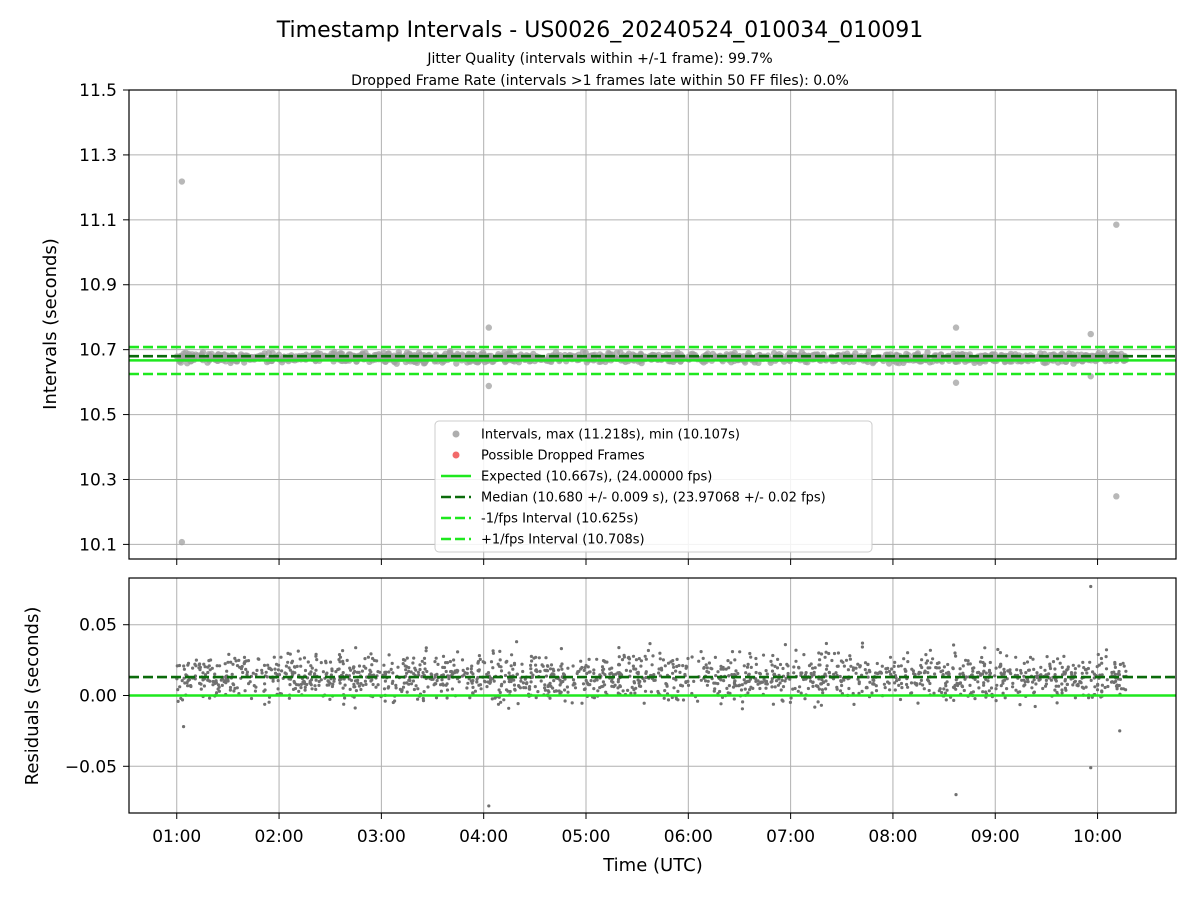 This screenshot has width=1200, height=900. I want to click on top-panel-reference-lines, so click(652, 360).